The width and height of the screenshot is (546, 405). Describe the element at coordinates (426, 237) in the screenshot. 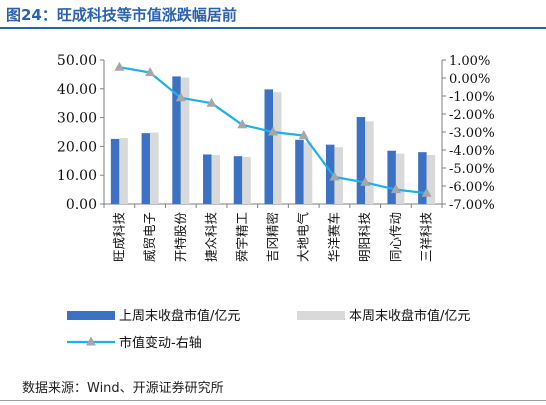

I see `x-category-label: 三祥科技` at that location.